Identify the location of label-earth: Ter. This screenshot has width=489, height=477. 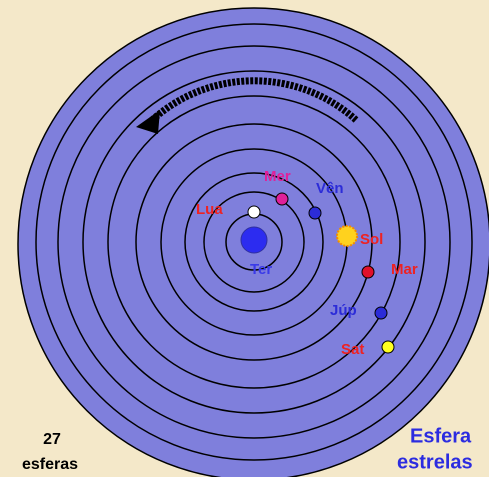
(261, 269).